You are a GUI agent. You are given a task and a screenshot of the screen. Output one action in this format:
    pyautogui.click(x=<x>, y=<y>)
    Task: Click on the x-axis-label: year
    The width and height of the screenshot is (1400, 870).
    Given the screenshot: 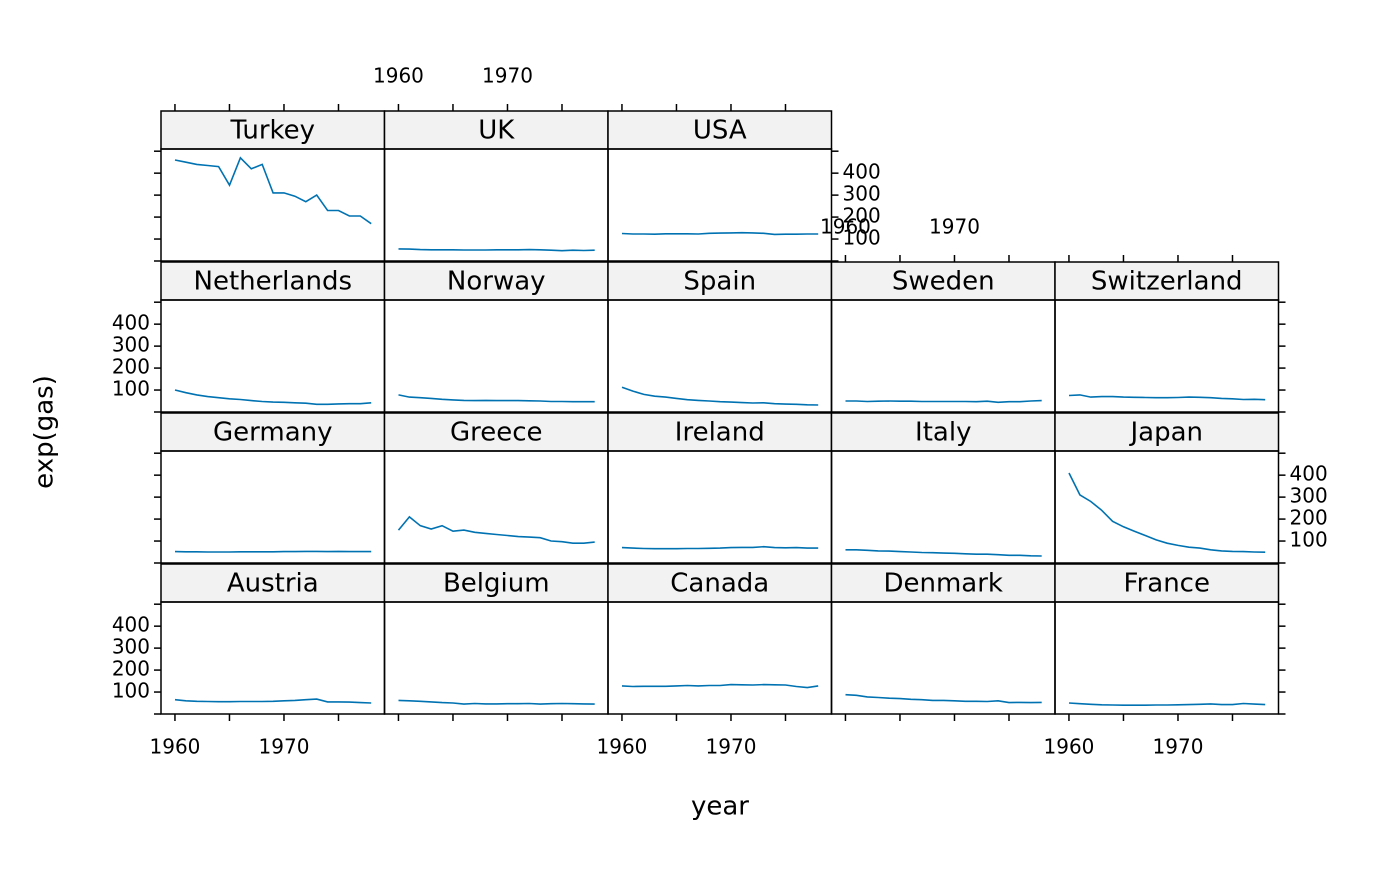 What is the action you would take?
    pyautogui.click(x=720, y=807)
    